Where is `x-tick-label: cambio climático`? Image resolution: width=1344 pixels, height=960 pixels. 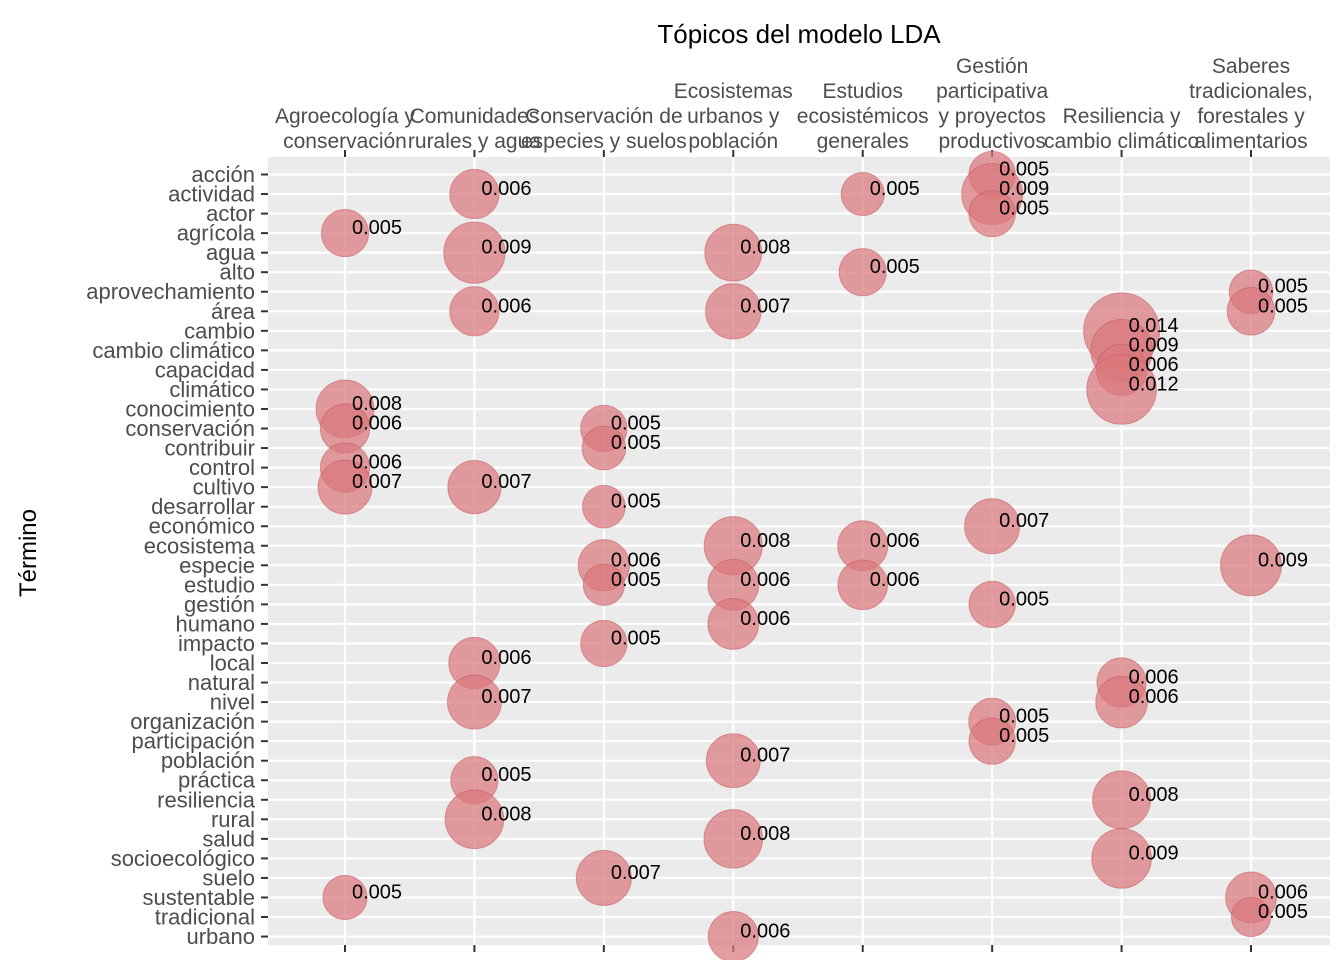
x-tick-label: cambio climático is located at coordinates (1121, 141).